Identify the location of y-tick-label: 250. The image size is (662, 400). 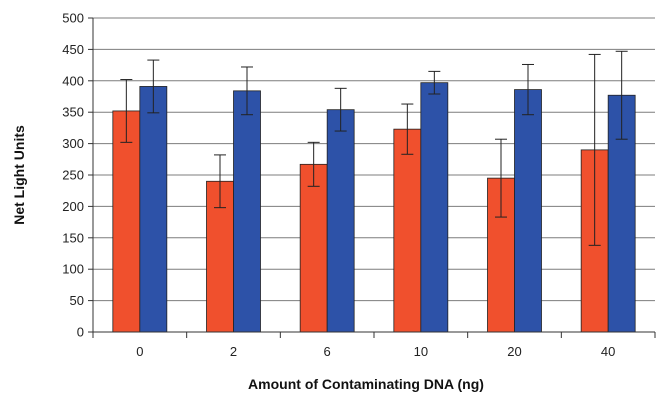
(73, 175).